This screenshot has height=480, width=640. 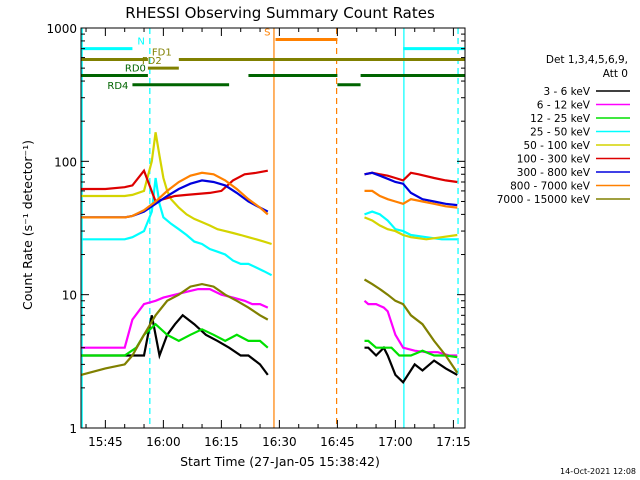 I want to click on state-label-rd0: RD0, so click(x=135, y=69).